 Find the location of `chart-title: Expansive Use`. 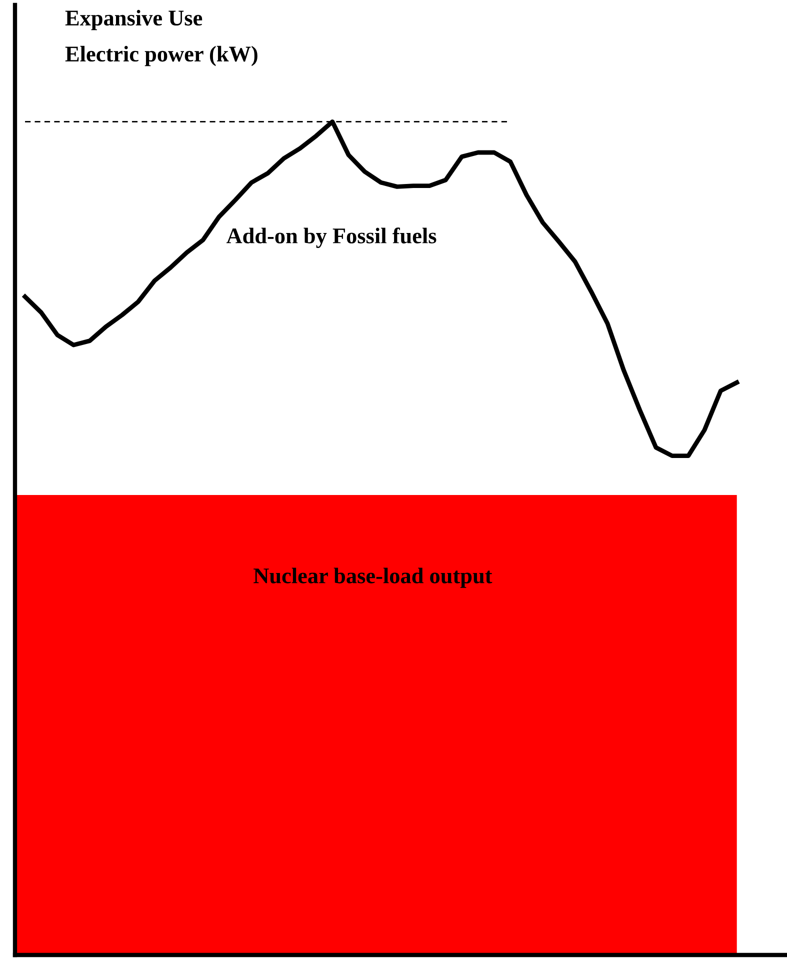

chart-title: Expansive Use is located at coordinates (133, 20).